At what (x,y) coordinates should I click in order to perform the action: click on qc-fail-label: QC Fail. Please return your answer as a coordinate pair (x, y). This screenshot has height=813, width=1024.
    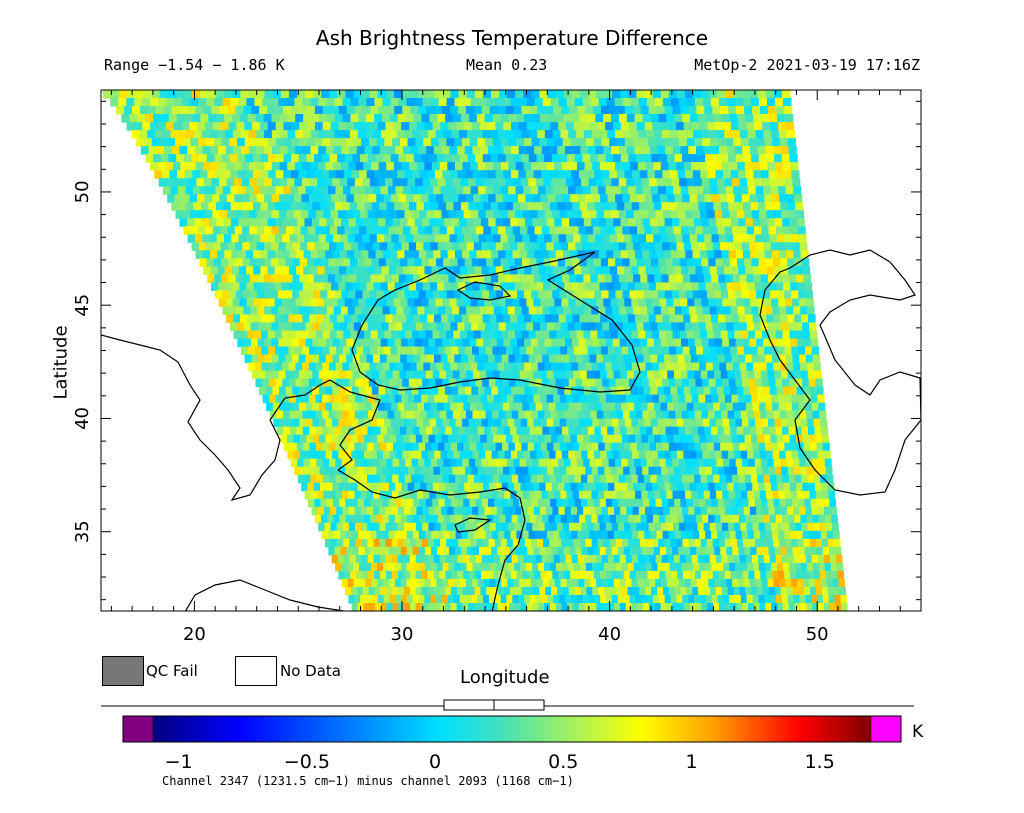
    Looking at the image, I should click on (172, 671).